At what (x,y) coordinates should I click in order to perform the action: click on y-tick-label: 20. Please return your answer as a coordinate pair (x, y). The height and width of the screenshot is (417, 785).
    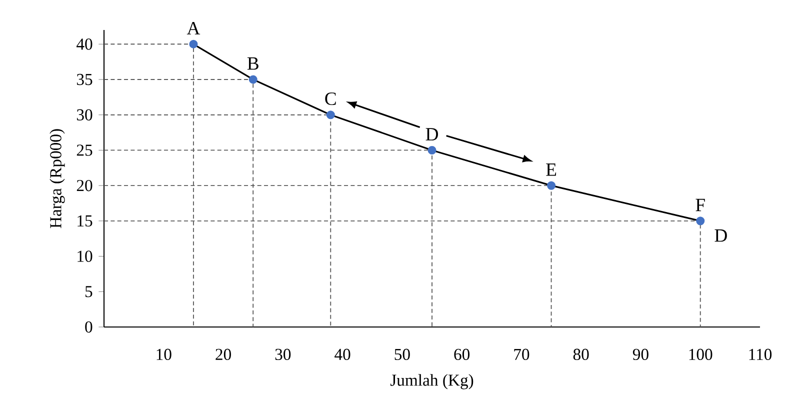
    Looking at the image, I should click on (84, 186).